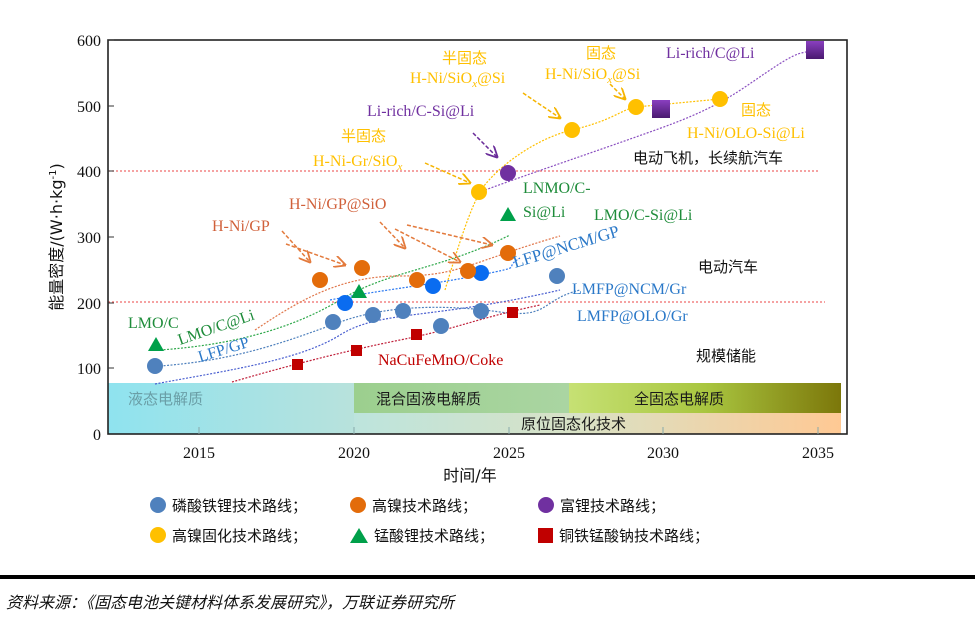 This screenshot has height=619, width=975. I want to click on y-tick-label: 0, so click(97, 435).